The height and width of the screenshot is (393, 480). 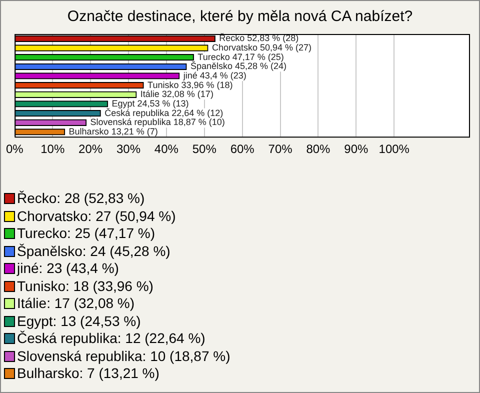 I want to click on x-tick-label: 30%, so click(x=128, y=149).